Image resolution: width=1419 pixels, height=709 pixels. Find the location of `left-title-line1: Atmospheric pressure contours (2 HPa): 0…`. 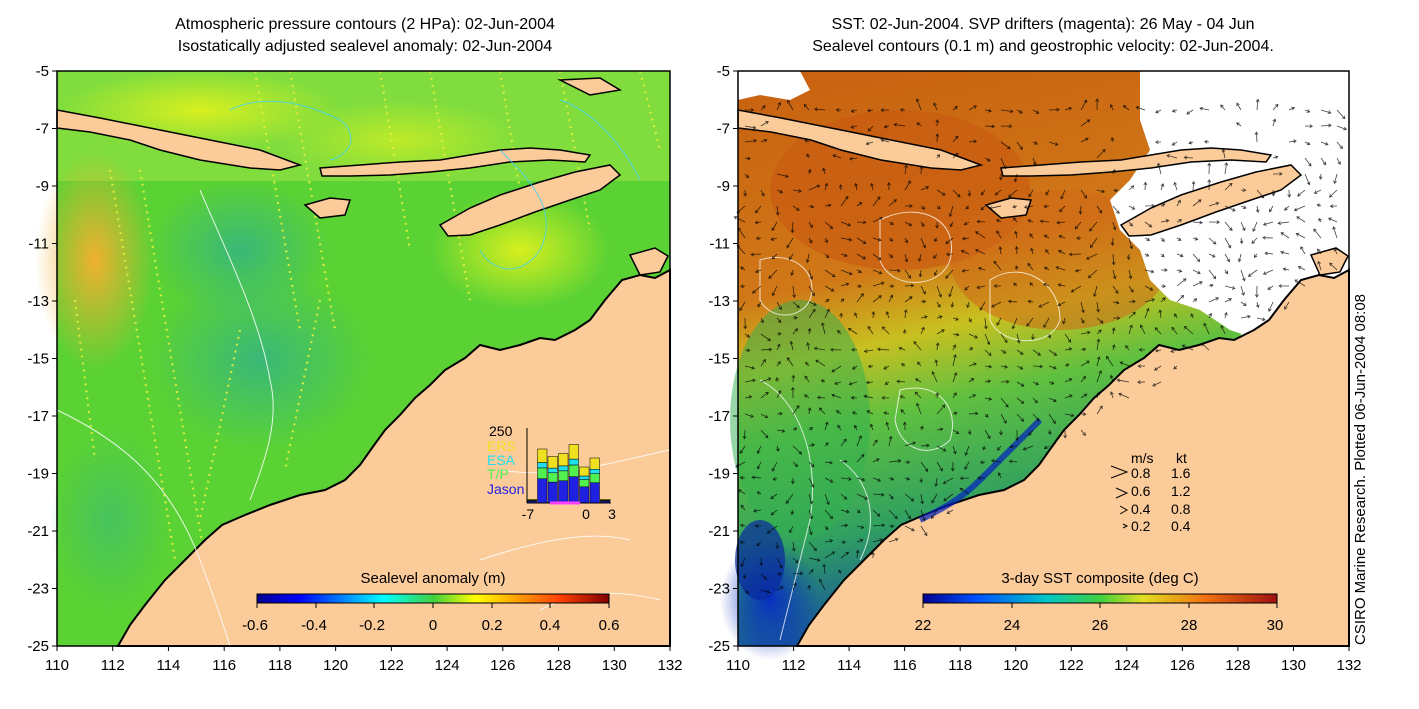

left-title-line1: Atmospheric pressure contours (2 HPa): 0… is located at coordinates (365, 24).